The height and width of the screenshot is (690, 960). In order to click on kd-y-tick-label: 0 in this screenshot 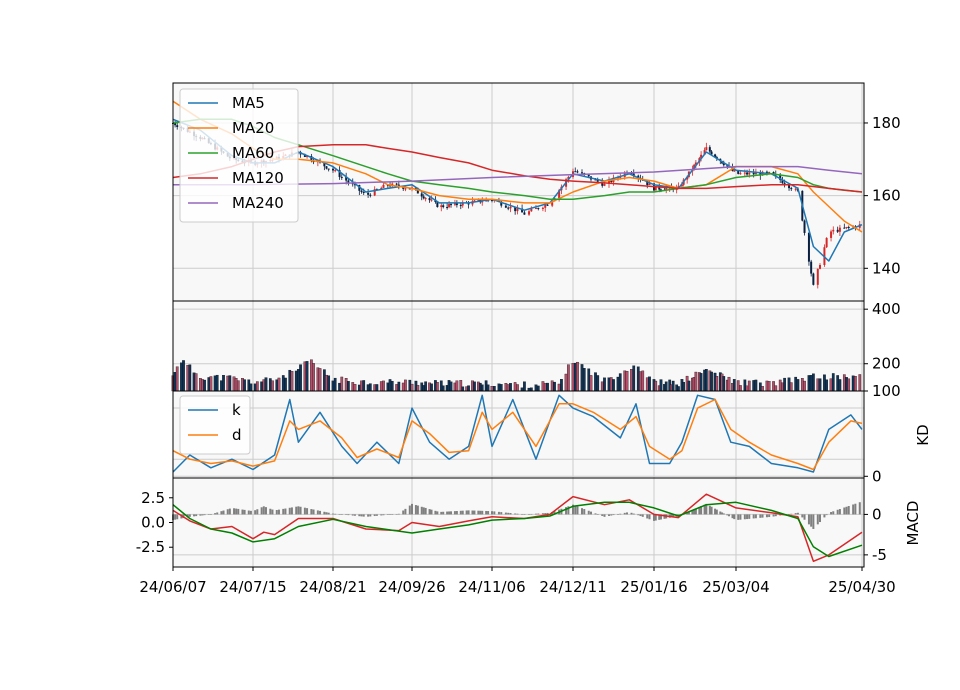, I will do `click(877, 476)`.